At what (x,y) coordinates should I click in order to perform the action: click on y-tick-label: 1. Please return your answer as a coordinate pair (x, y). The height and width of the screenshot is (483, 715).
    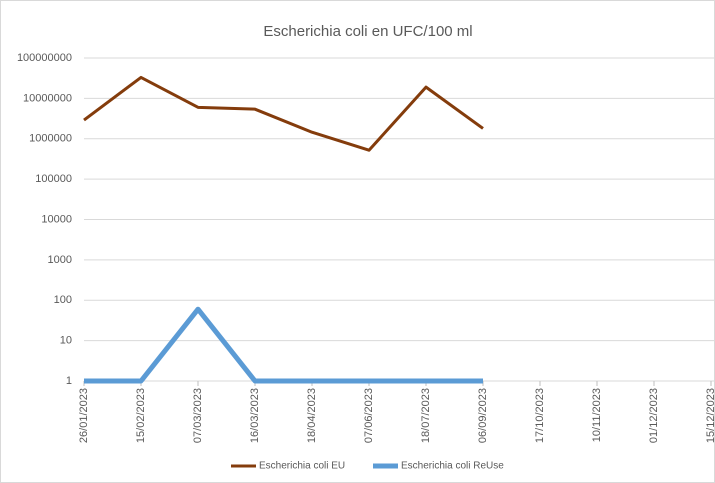
    Looking at the image, I should click on (69, 381).